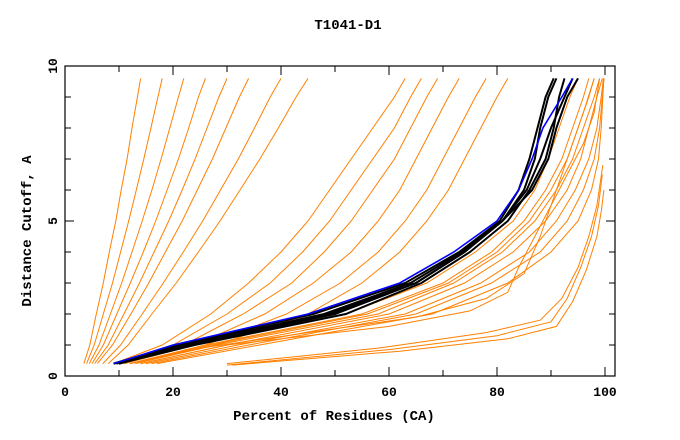 The image size is (680, 440). Describe the element at coordinates (53, 221) in the screenshot. I see `y-tick-label: 5` at that location.